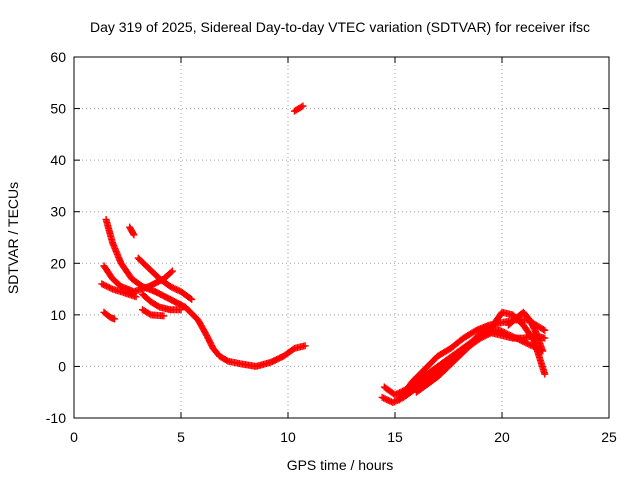 The height and width of the screenshot is (480, 640). I want to click on x-tick-label: 15, so click(395, 437).